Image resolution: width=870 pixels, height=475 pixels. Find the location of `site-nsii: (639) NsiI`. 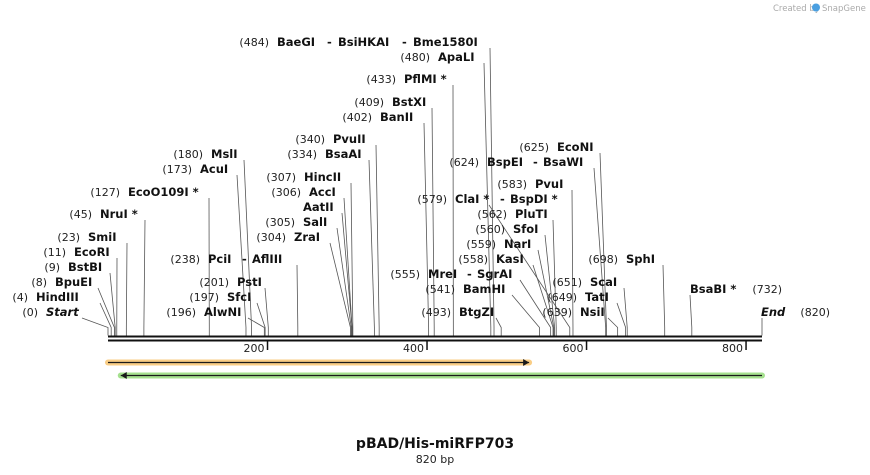

site-nsii: (639) NsiI is located at coordinates (573, 312).